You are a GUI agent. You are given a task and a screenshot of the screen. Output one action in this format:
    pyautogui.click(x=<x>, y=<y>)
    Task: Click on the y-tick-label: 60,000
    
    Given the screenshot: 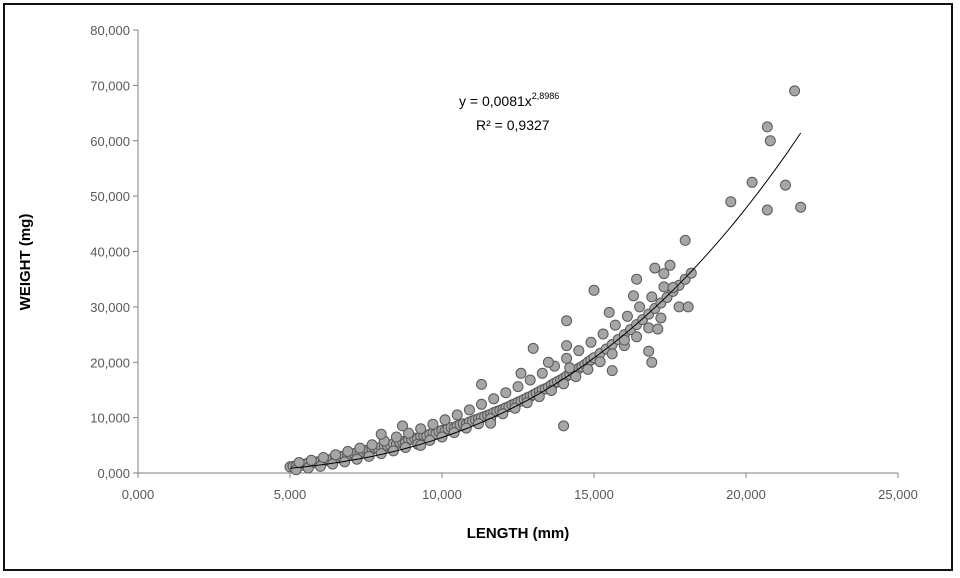 What is the action you would take?
    pyautogui.click(x=110, y=141)
    